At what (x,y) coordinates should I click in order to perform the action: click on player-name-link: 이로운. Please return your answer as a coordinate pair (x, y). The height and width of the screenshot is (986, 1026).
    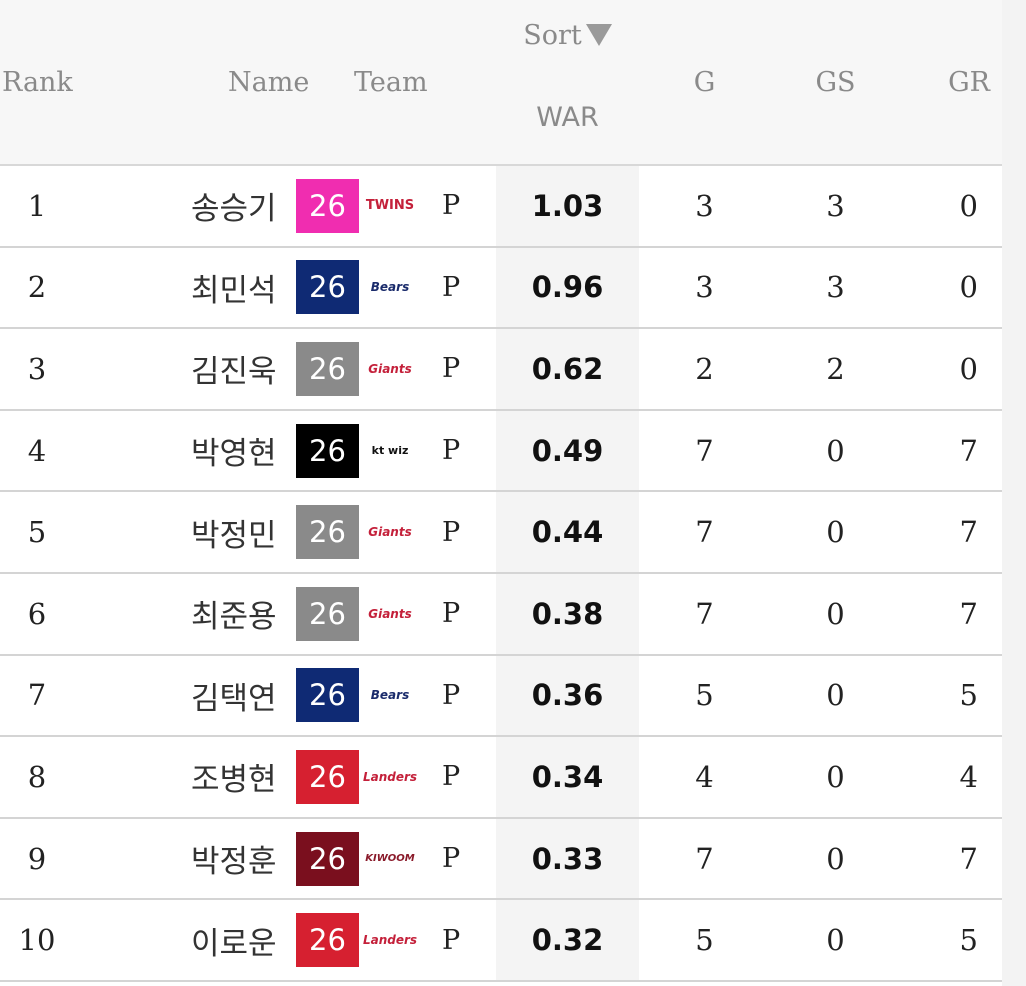
    Looking at the image, I should click on (187, 940).